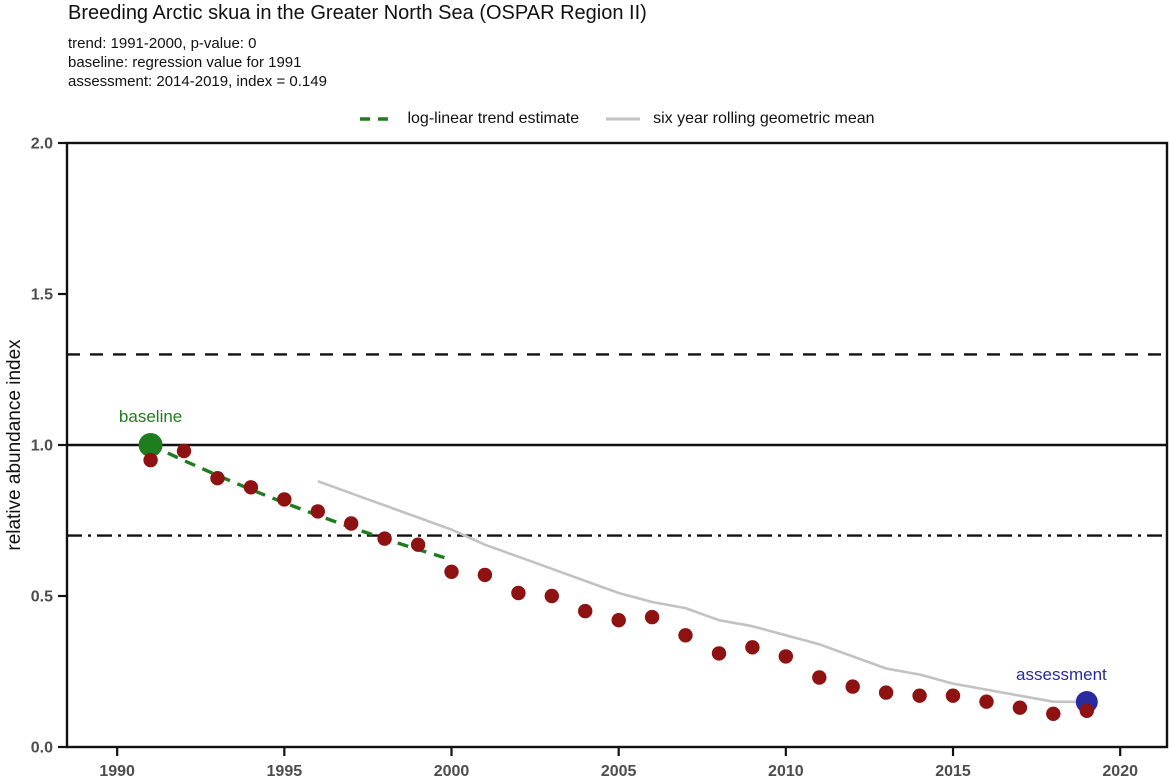 The image size is (1170, 780). What do you see at coordinates (493, 118) in the screenshot?
I see `legend-label-trend: log-linear trend estimate` at bounding box center [493, 118].